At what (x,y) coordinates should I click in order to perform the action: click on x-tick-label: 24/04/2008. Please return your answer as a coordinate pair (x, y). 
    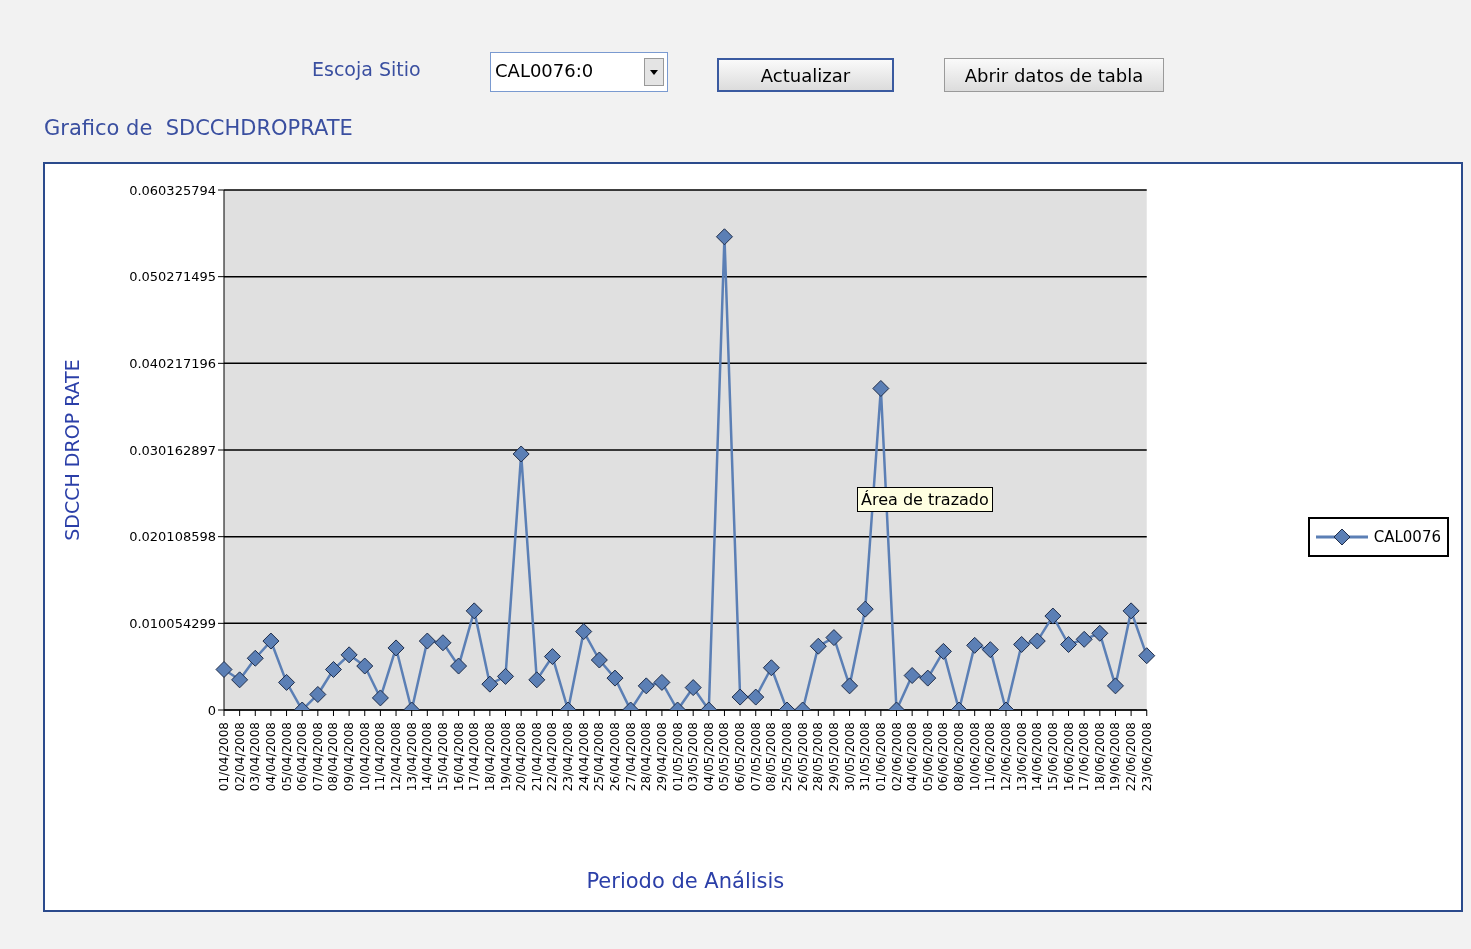
    Looking at the image, I should click on (583, 757).